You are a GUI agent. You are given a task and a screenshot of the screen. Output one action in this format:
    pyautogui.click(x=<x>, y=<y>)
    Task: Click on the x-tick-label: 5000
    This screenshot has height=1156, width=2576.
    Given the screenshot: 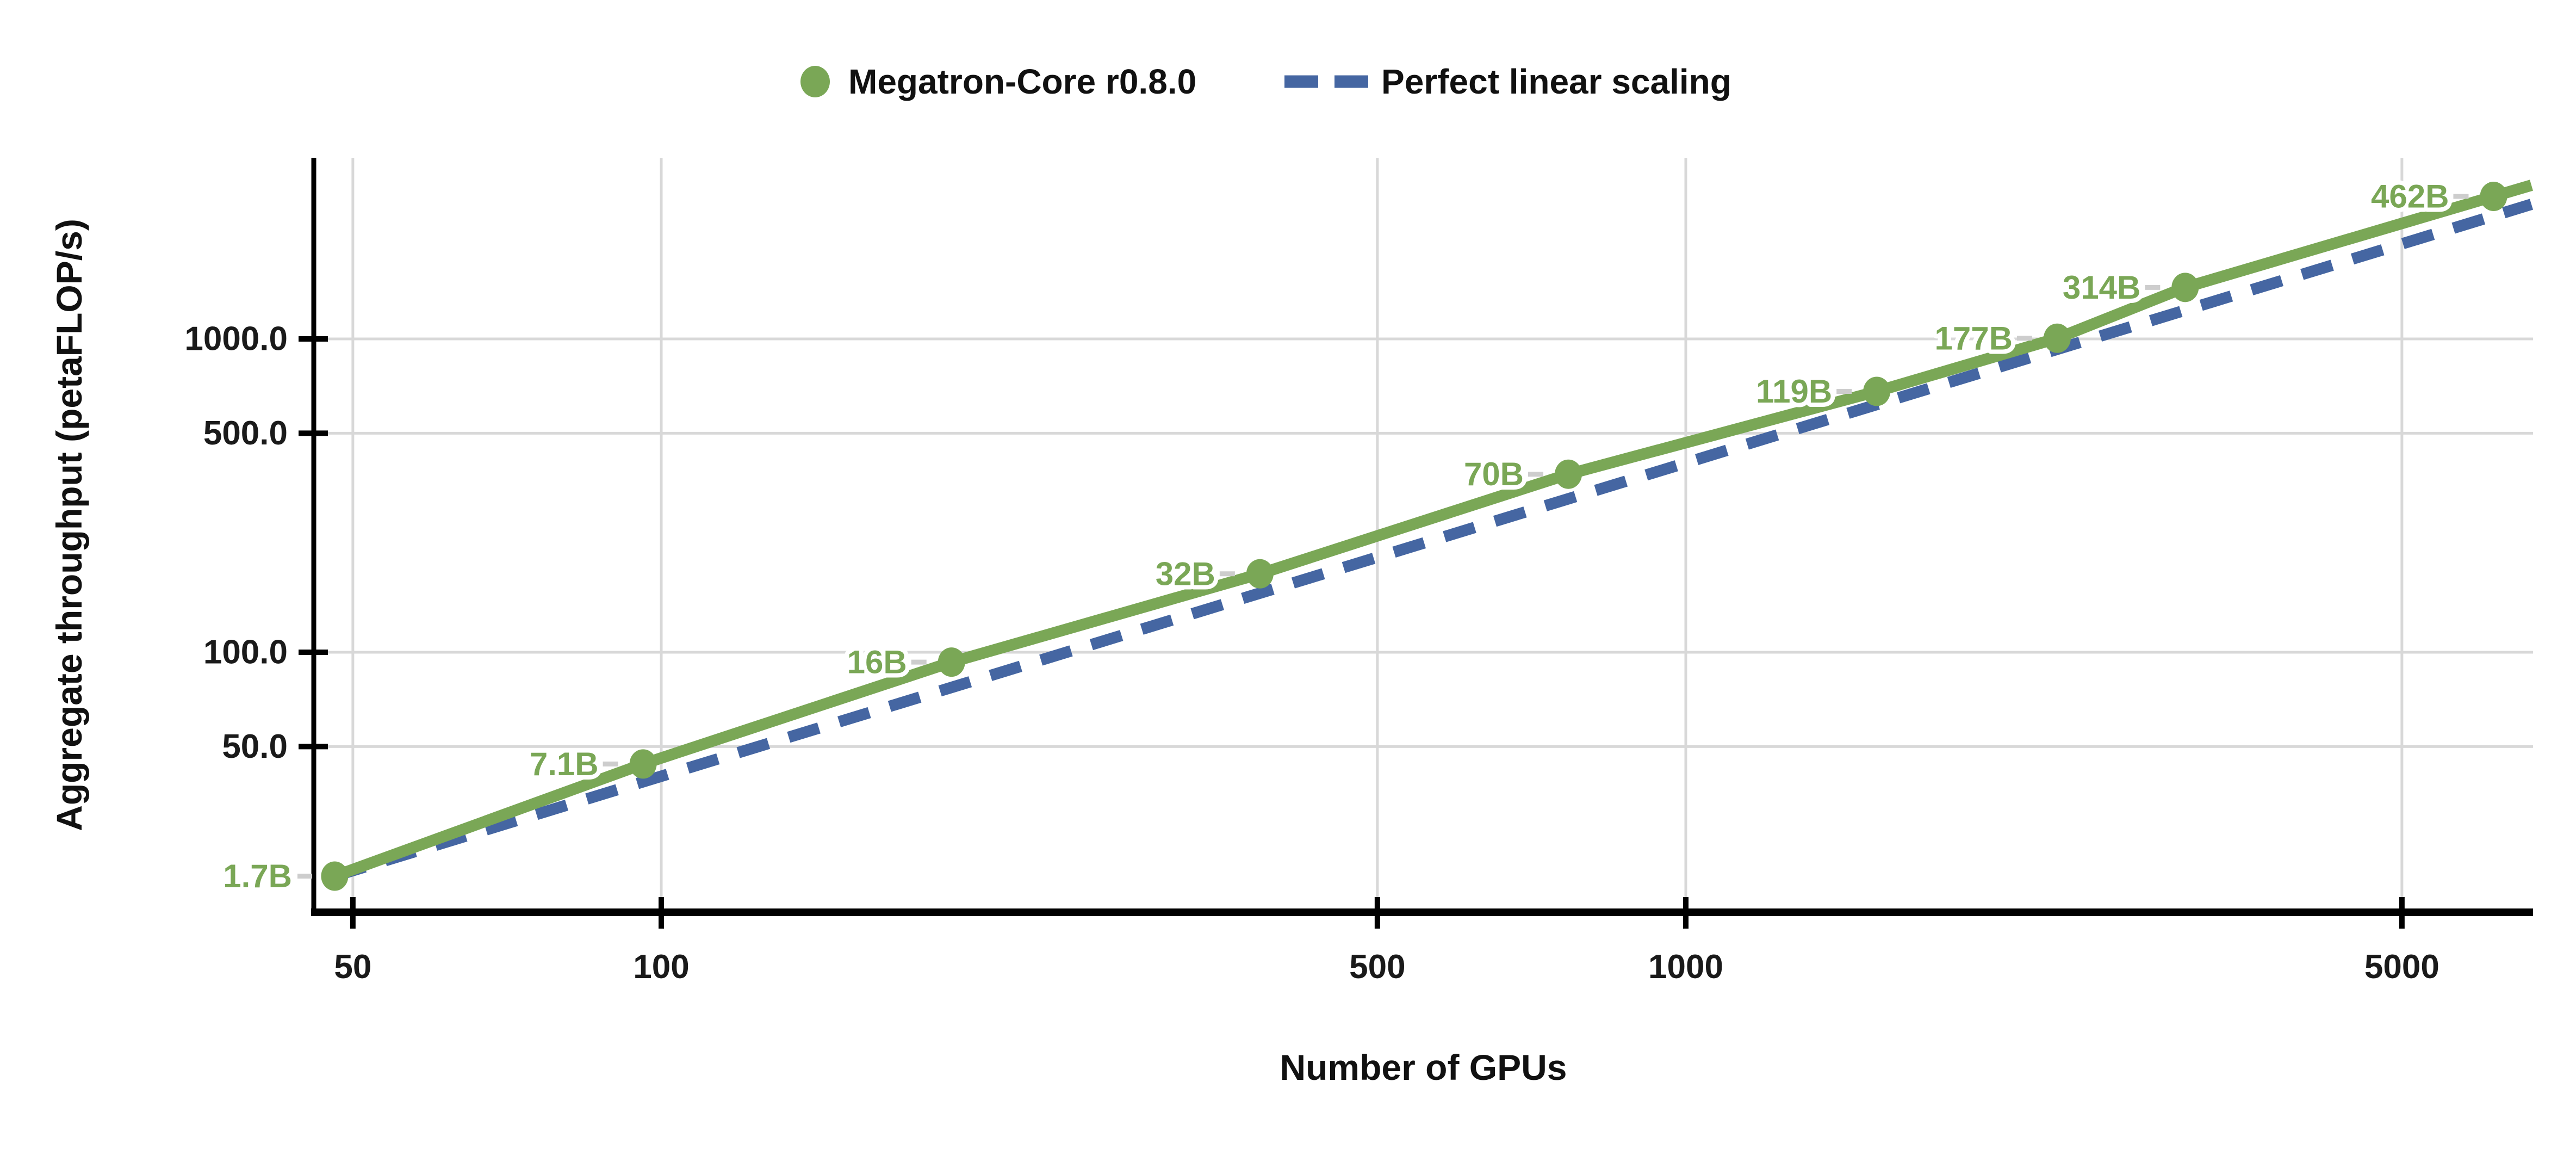 What is the action you would take?
    pyautogui.click(x=2402, y=967)
    